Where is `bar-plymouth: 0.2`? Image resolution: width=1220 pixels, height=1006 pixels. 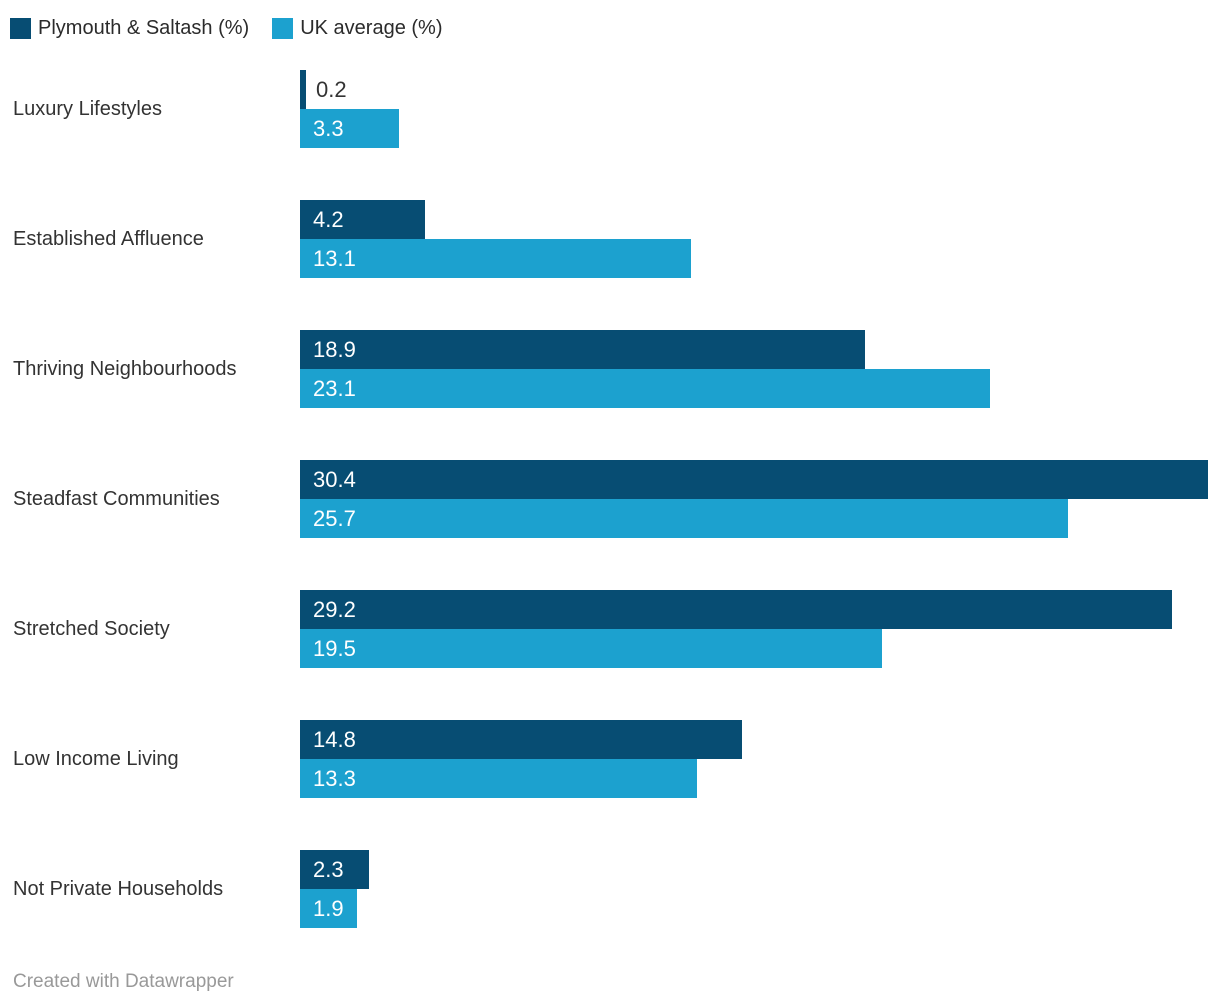
bar-plymouth: 0.2 is located at coordinates (323, 89).